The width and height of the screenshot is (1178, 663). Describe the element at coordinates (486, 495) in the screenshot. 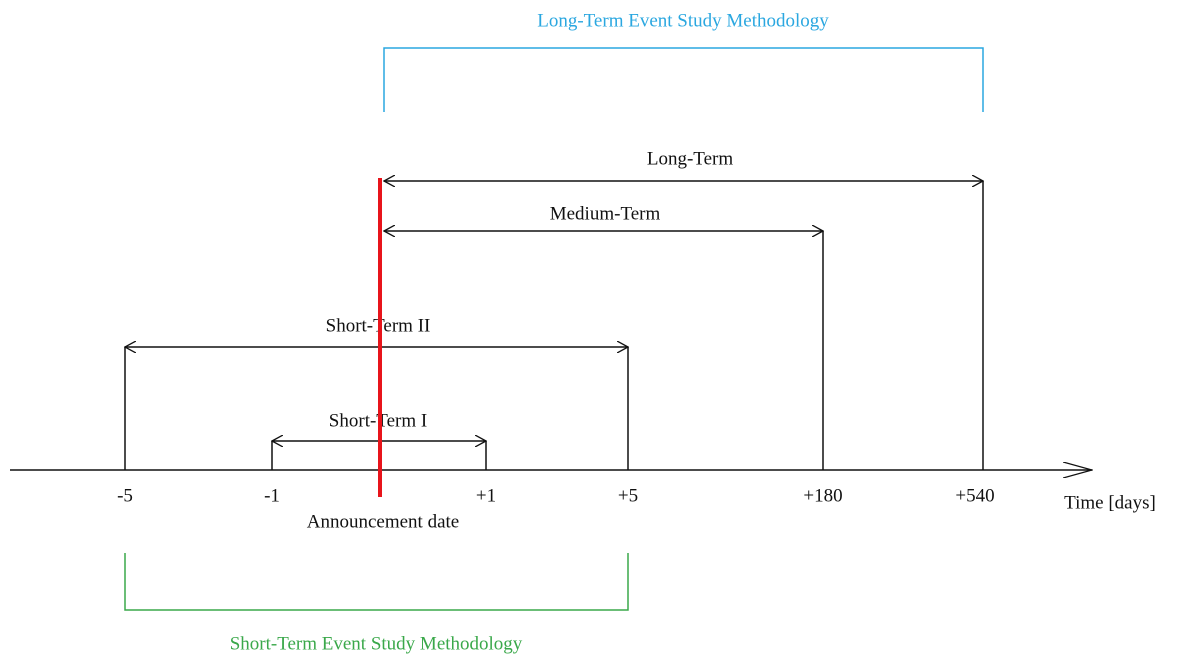

I see `tick-label: +1` at that location.